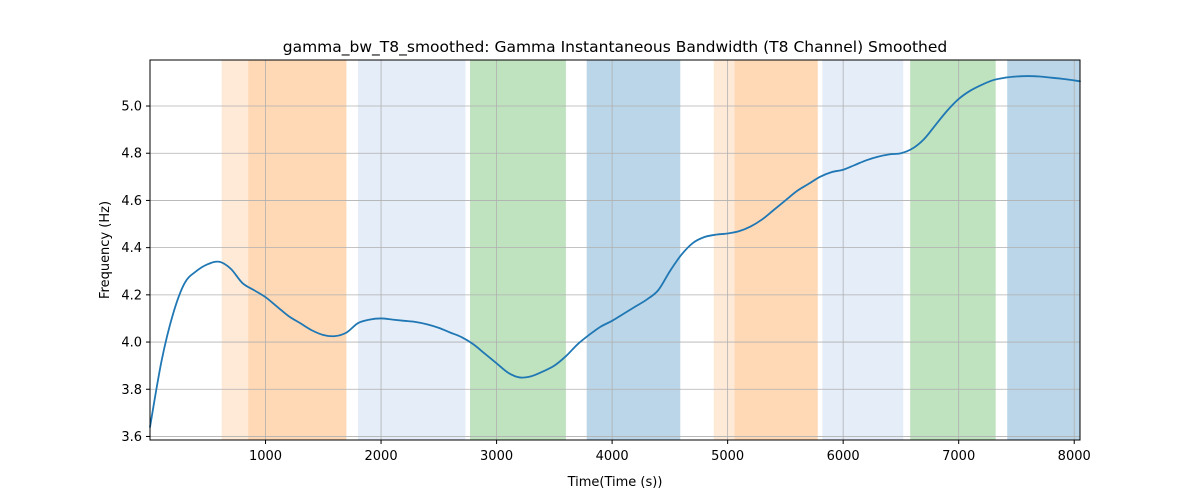  What do you see at coordinates (131, 248) in the screenshot?
I see `y-tick-label-5: 4.4` at bounding box center [131, 248].